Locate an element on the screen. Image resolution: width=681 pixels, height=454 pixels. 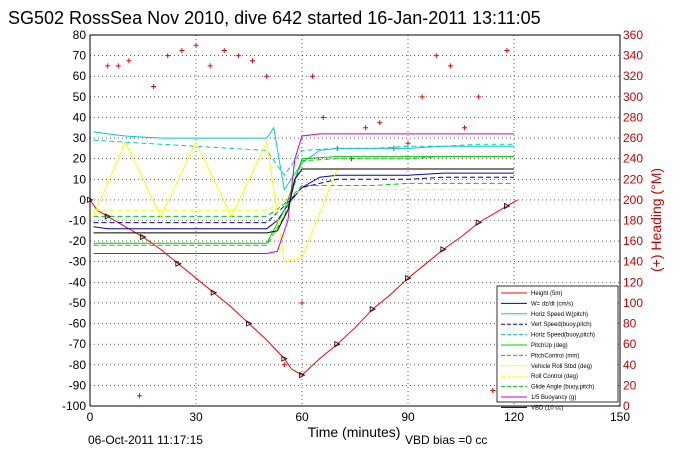
y-tick-label: -50 is located at coordinates (78, 303).